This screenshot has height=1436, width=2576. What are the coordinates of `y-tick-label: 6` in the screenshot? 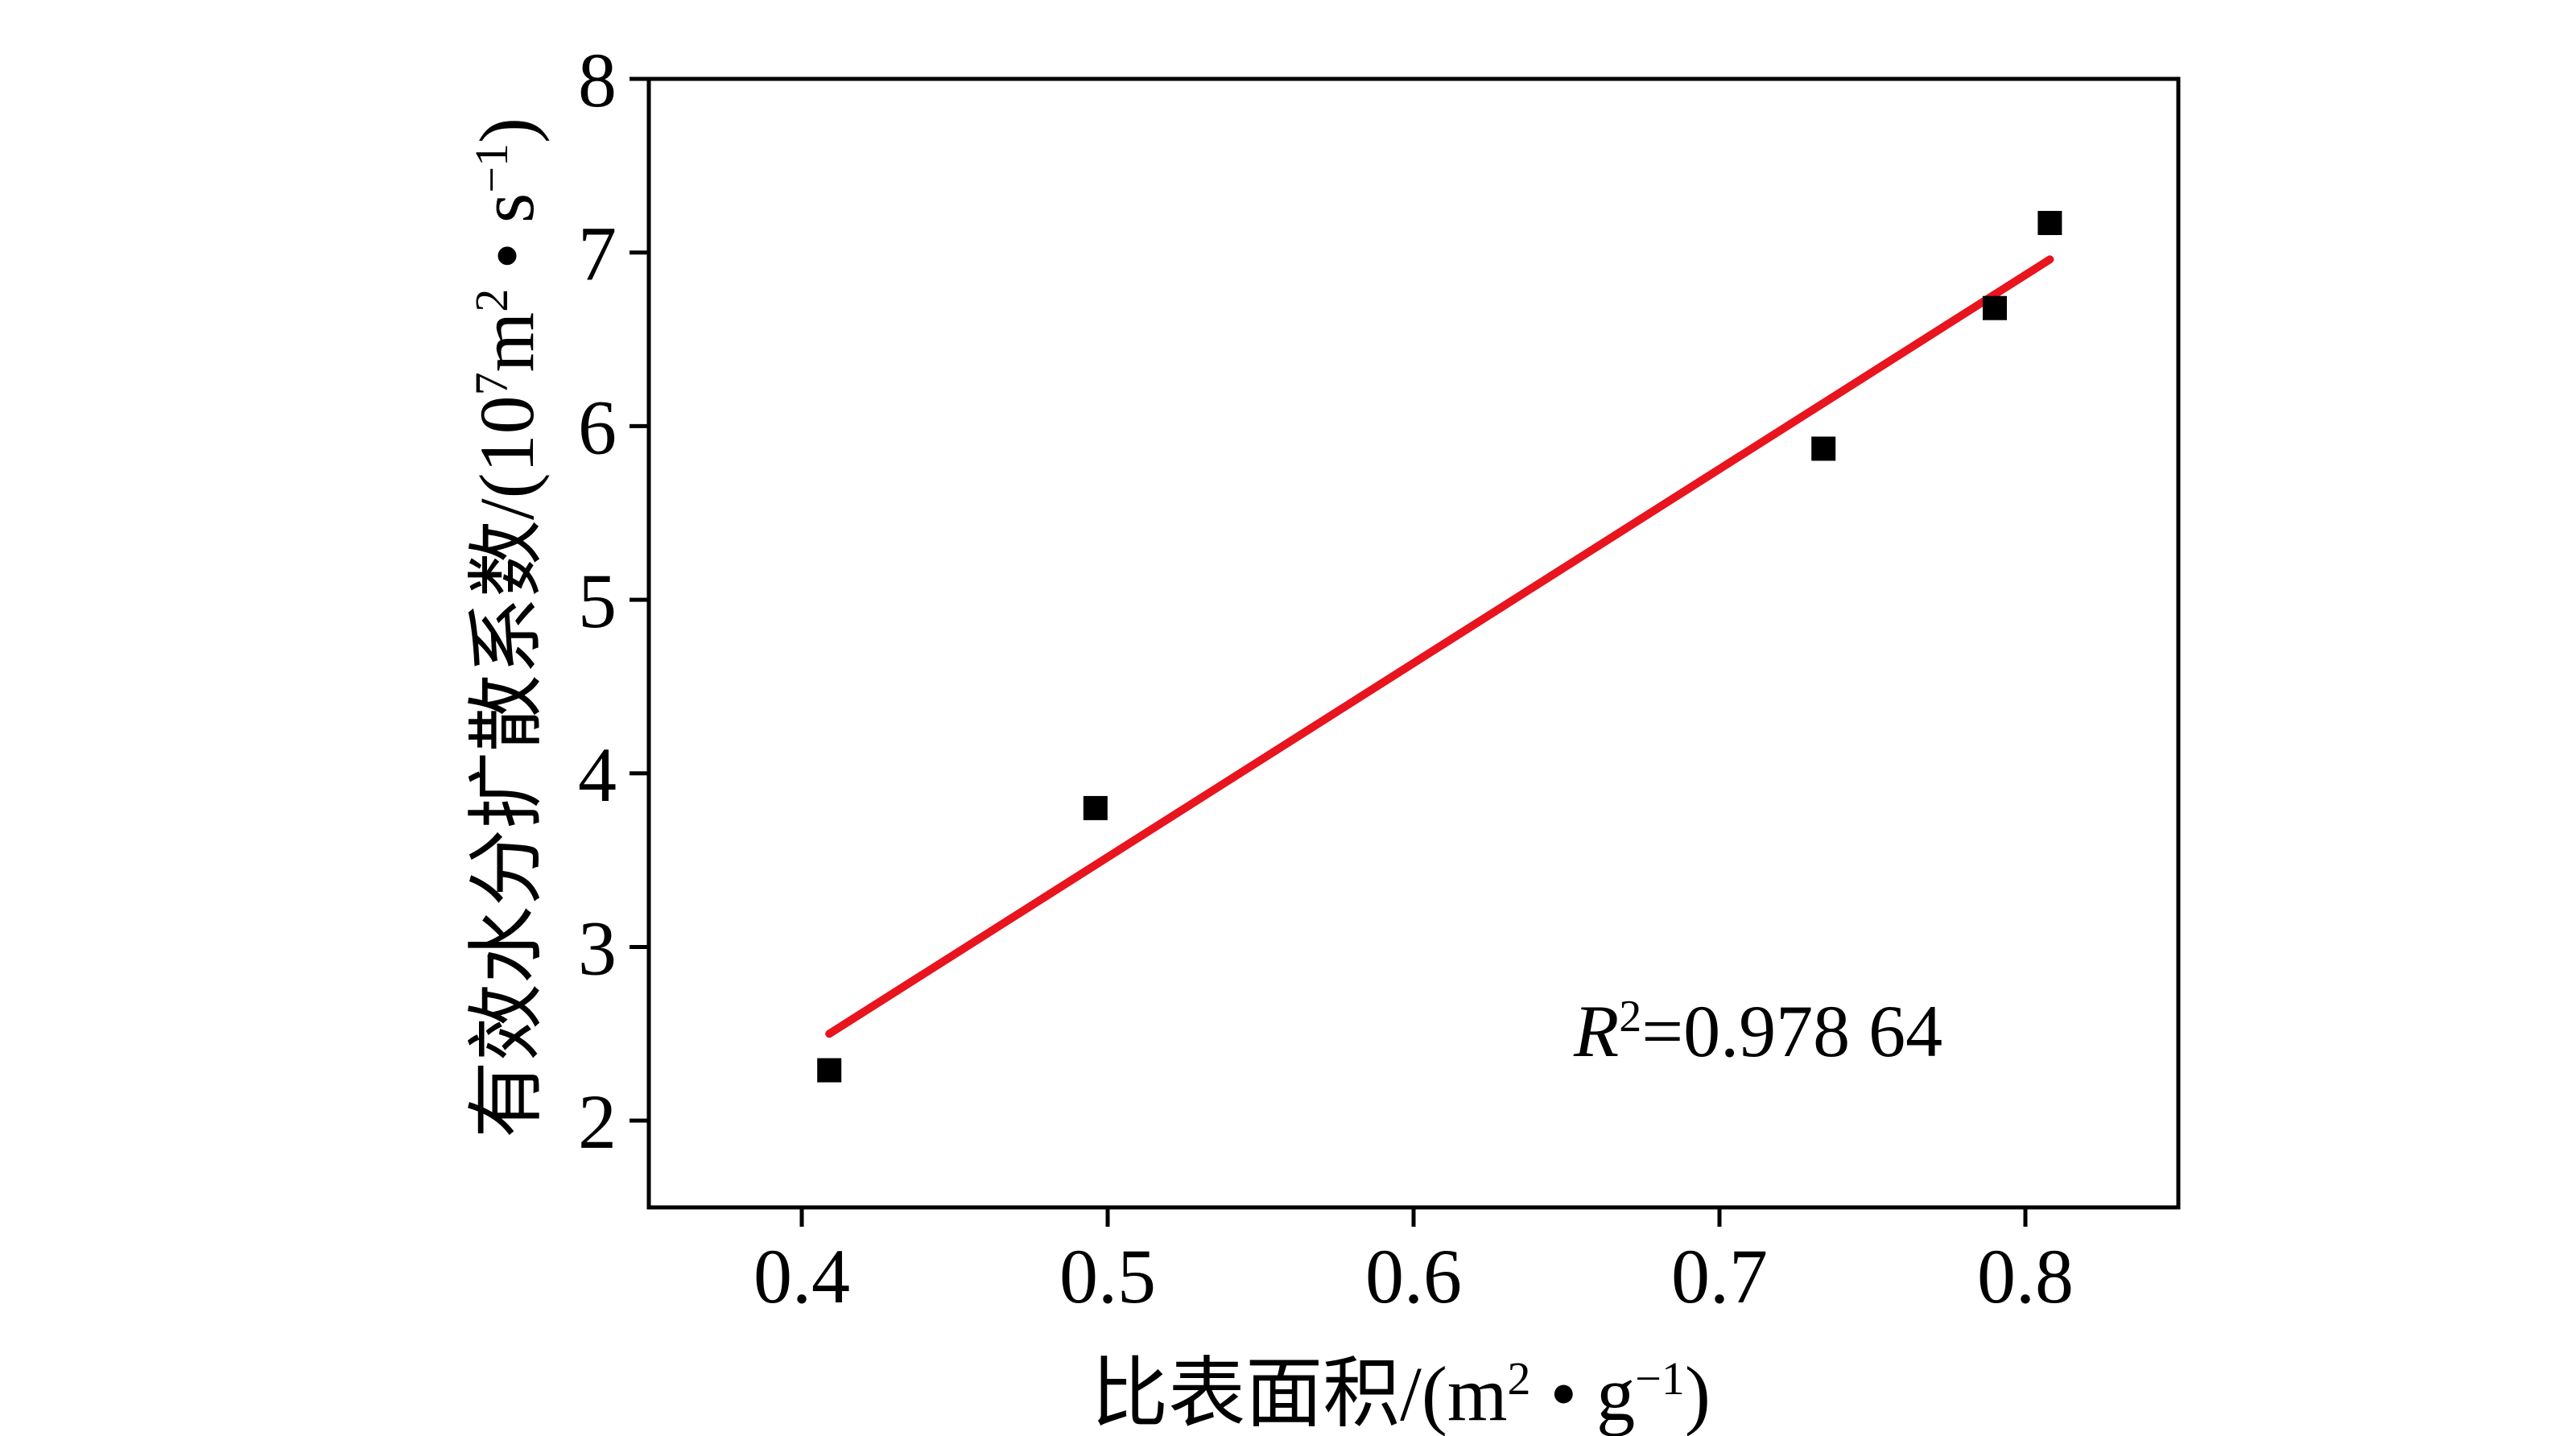 It's located at (597, 427).